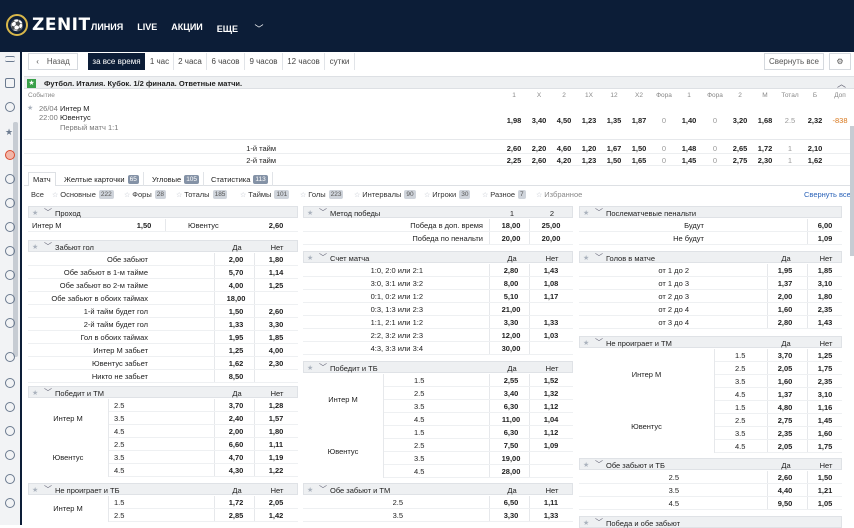  What do you see at coordinates (236, 444) in the screenshot?
I see `odd-cell: 6,60` at bounding box center [236, 444].